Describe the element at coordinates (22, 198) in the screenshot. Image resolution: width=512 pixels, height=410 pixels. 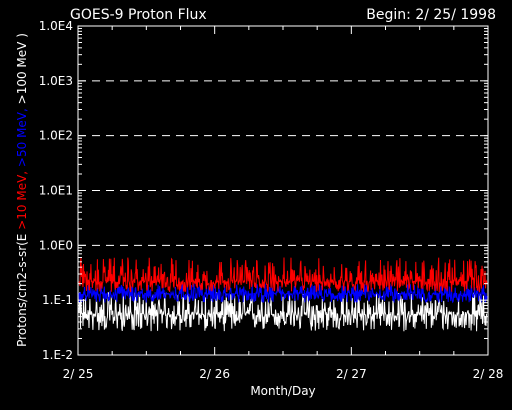
I see `y-axis-label-part: >10 MeV,` at that location.